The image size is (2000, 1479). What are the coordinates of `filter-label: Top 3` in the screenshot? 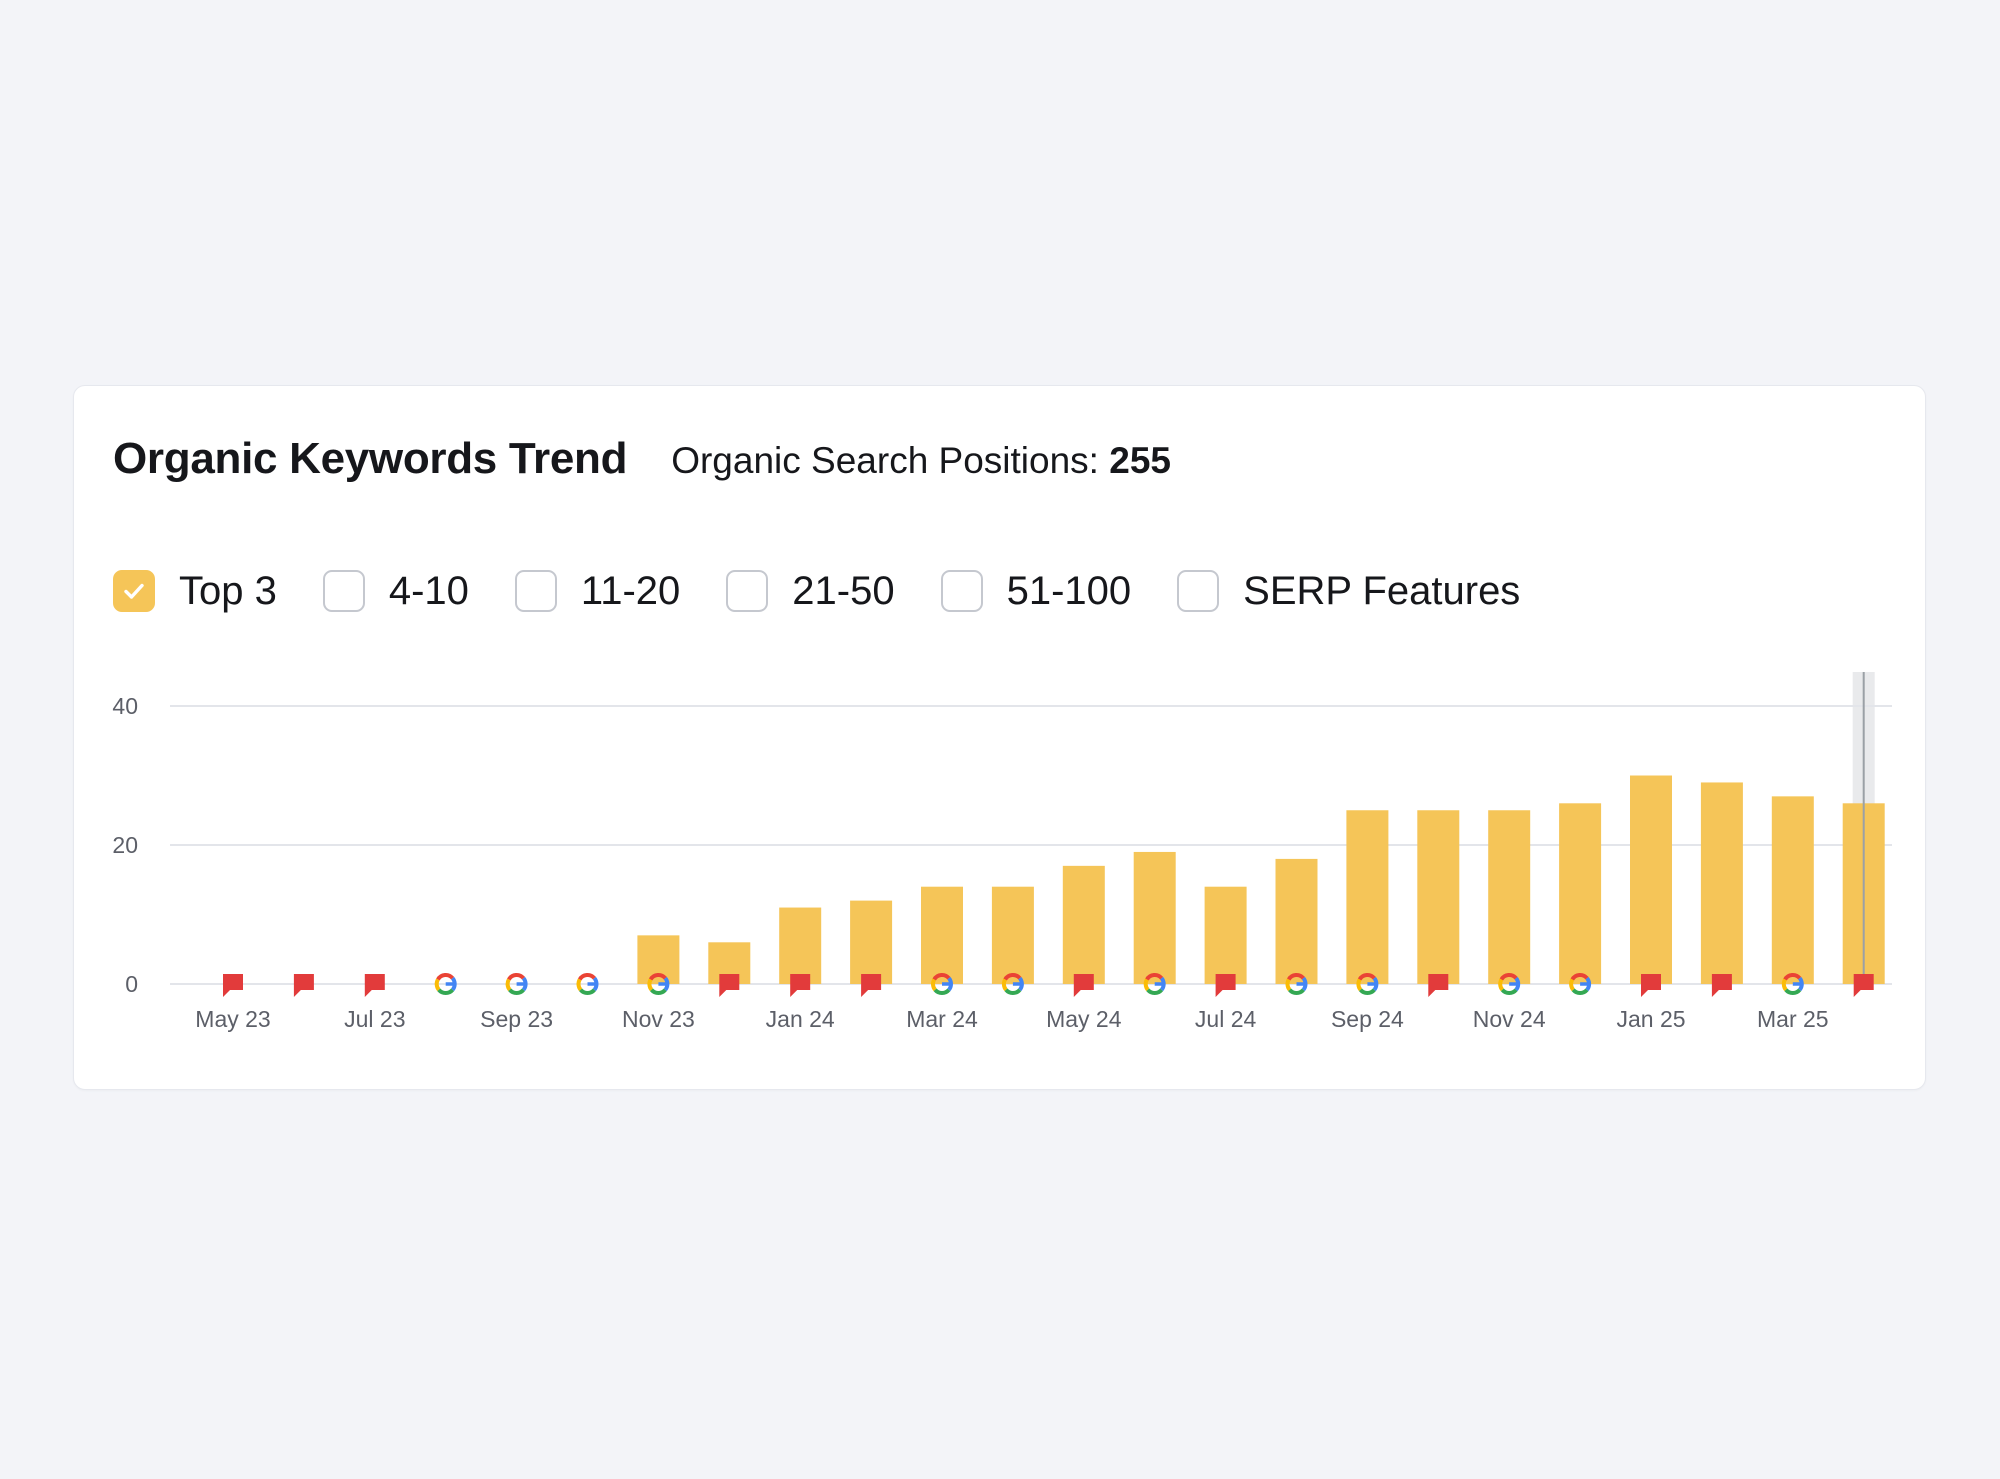 It's located at (228, 590).